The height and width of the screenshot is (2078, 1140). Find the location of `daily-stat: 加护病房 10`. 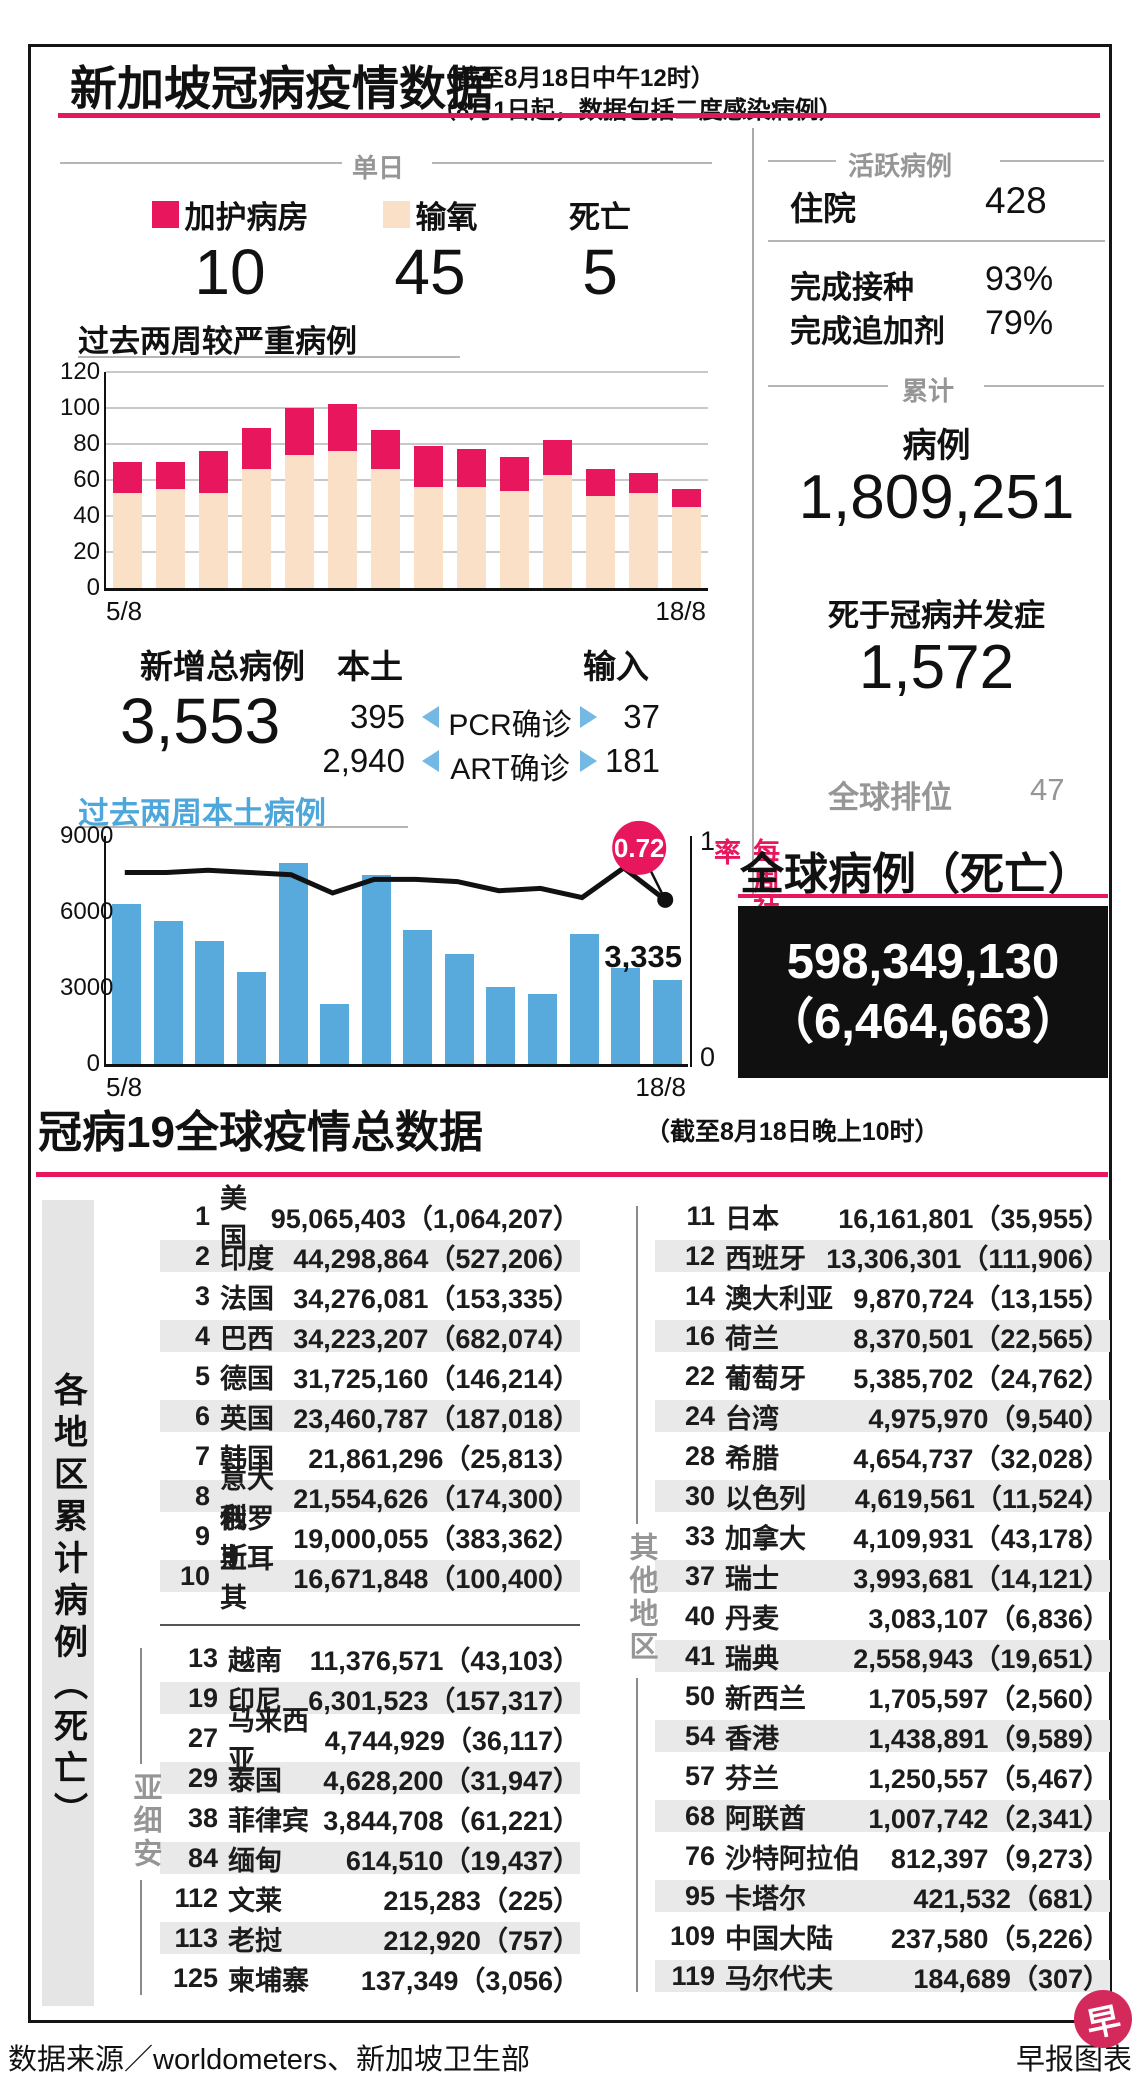

daily-stat: 加护病房 10 is located at coordinates (230, 249).